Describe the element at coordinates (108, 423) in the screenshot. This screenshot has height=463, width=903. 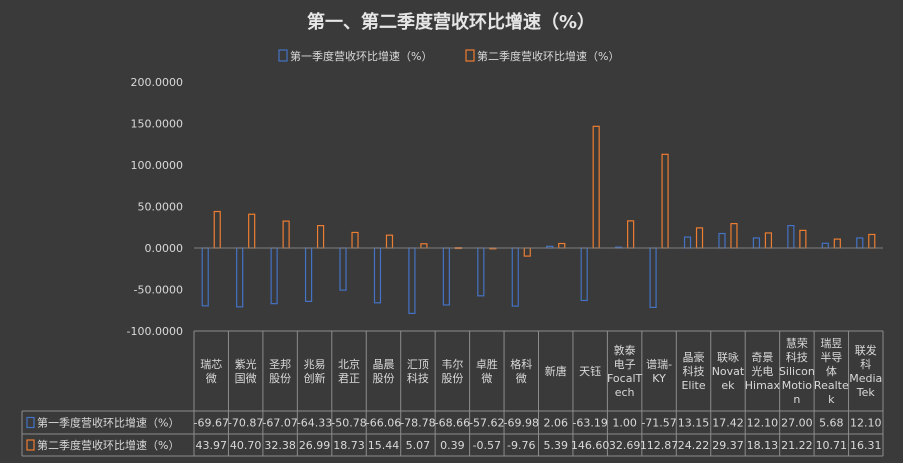
I see `table-row-label-series-1: 第一季度营收环比增速（%）` at that location.